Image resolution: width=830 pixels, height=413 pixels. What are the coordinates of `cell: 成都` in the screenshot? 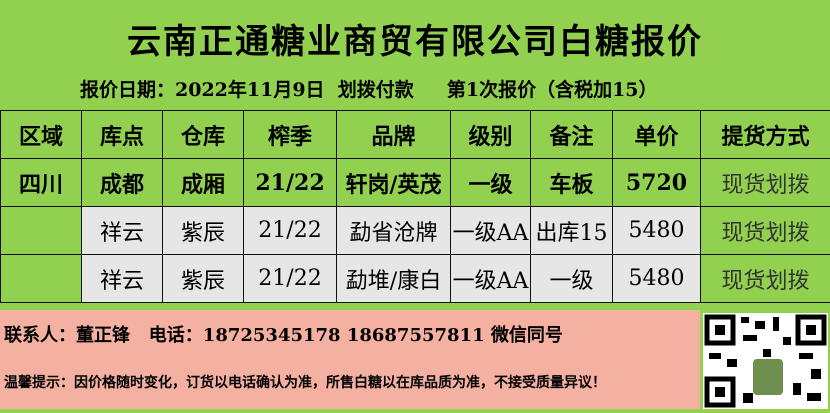 It's located at (122, 183).